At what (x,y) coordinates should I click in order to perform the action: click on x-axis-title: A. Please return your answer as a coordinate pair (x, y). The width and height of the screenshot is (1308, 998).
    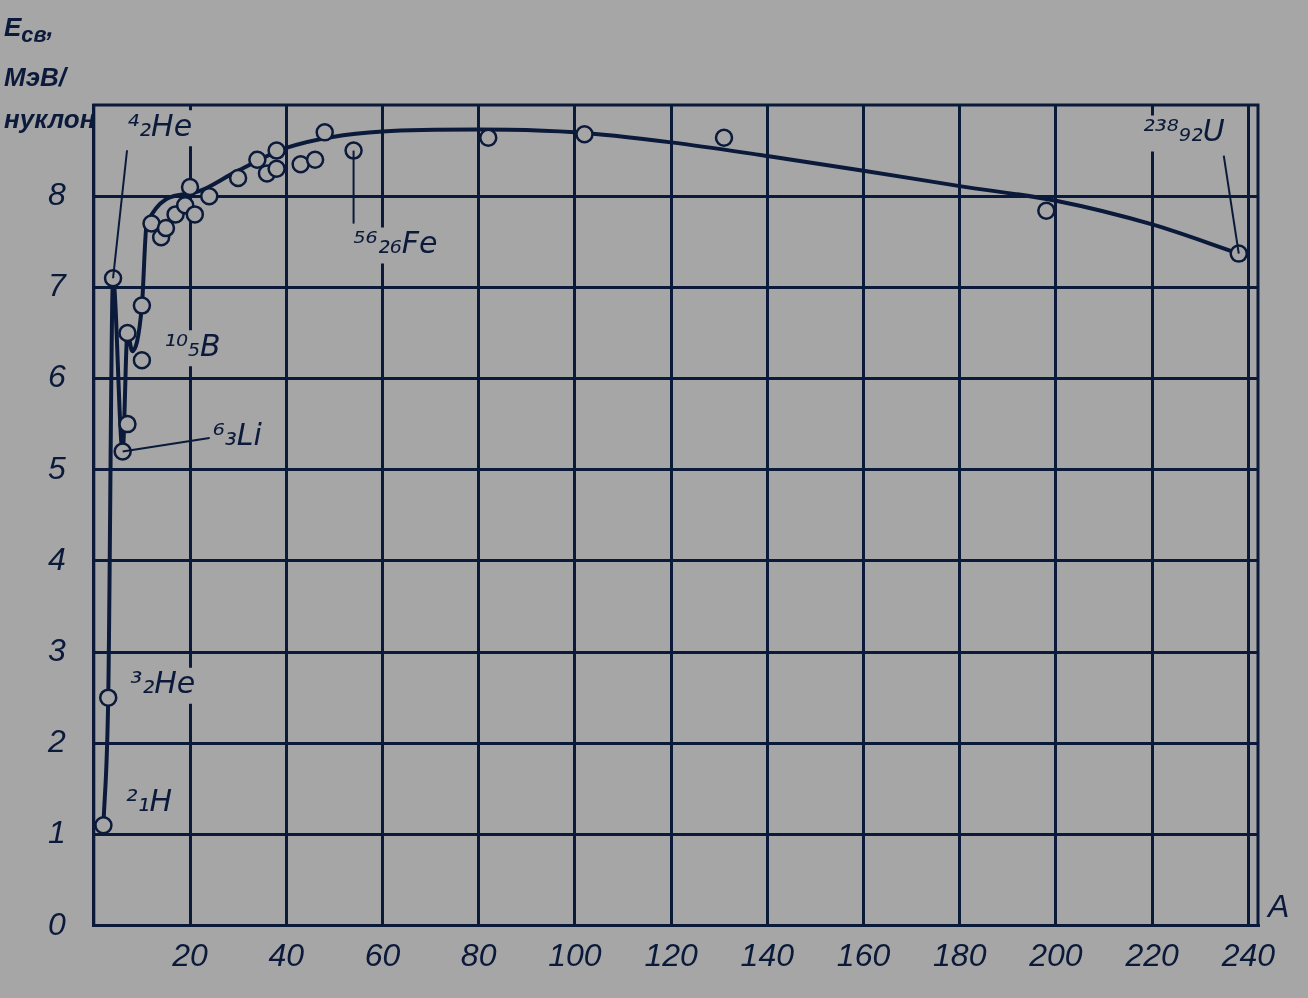
    Looking at the image, I should click on (1279, 906).